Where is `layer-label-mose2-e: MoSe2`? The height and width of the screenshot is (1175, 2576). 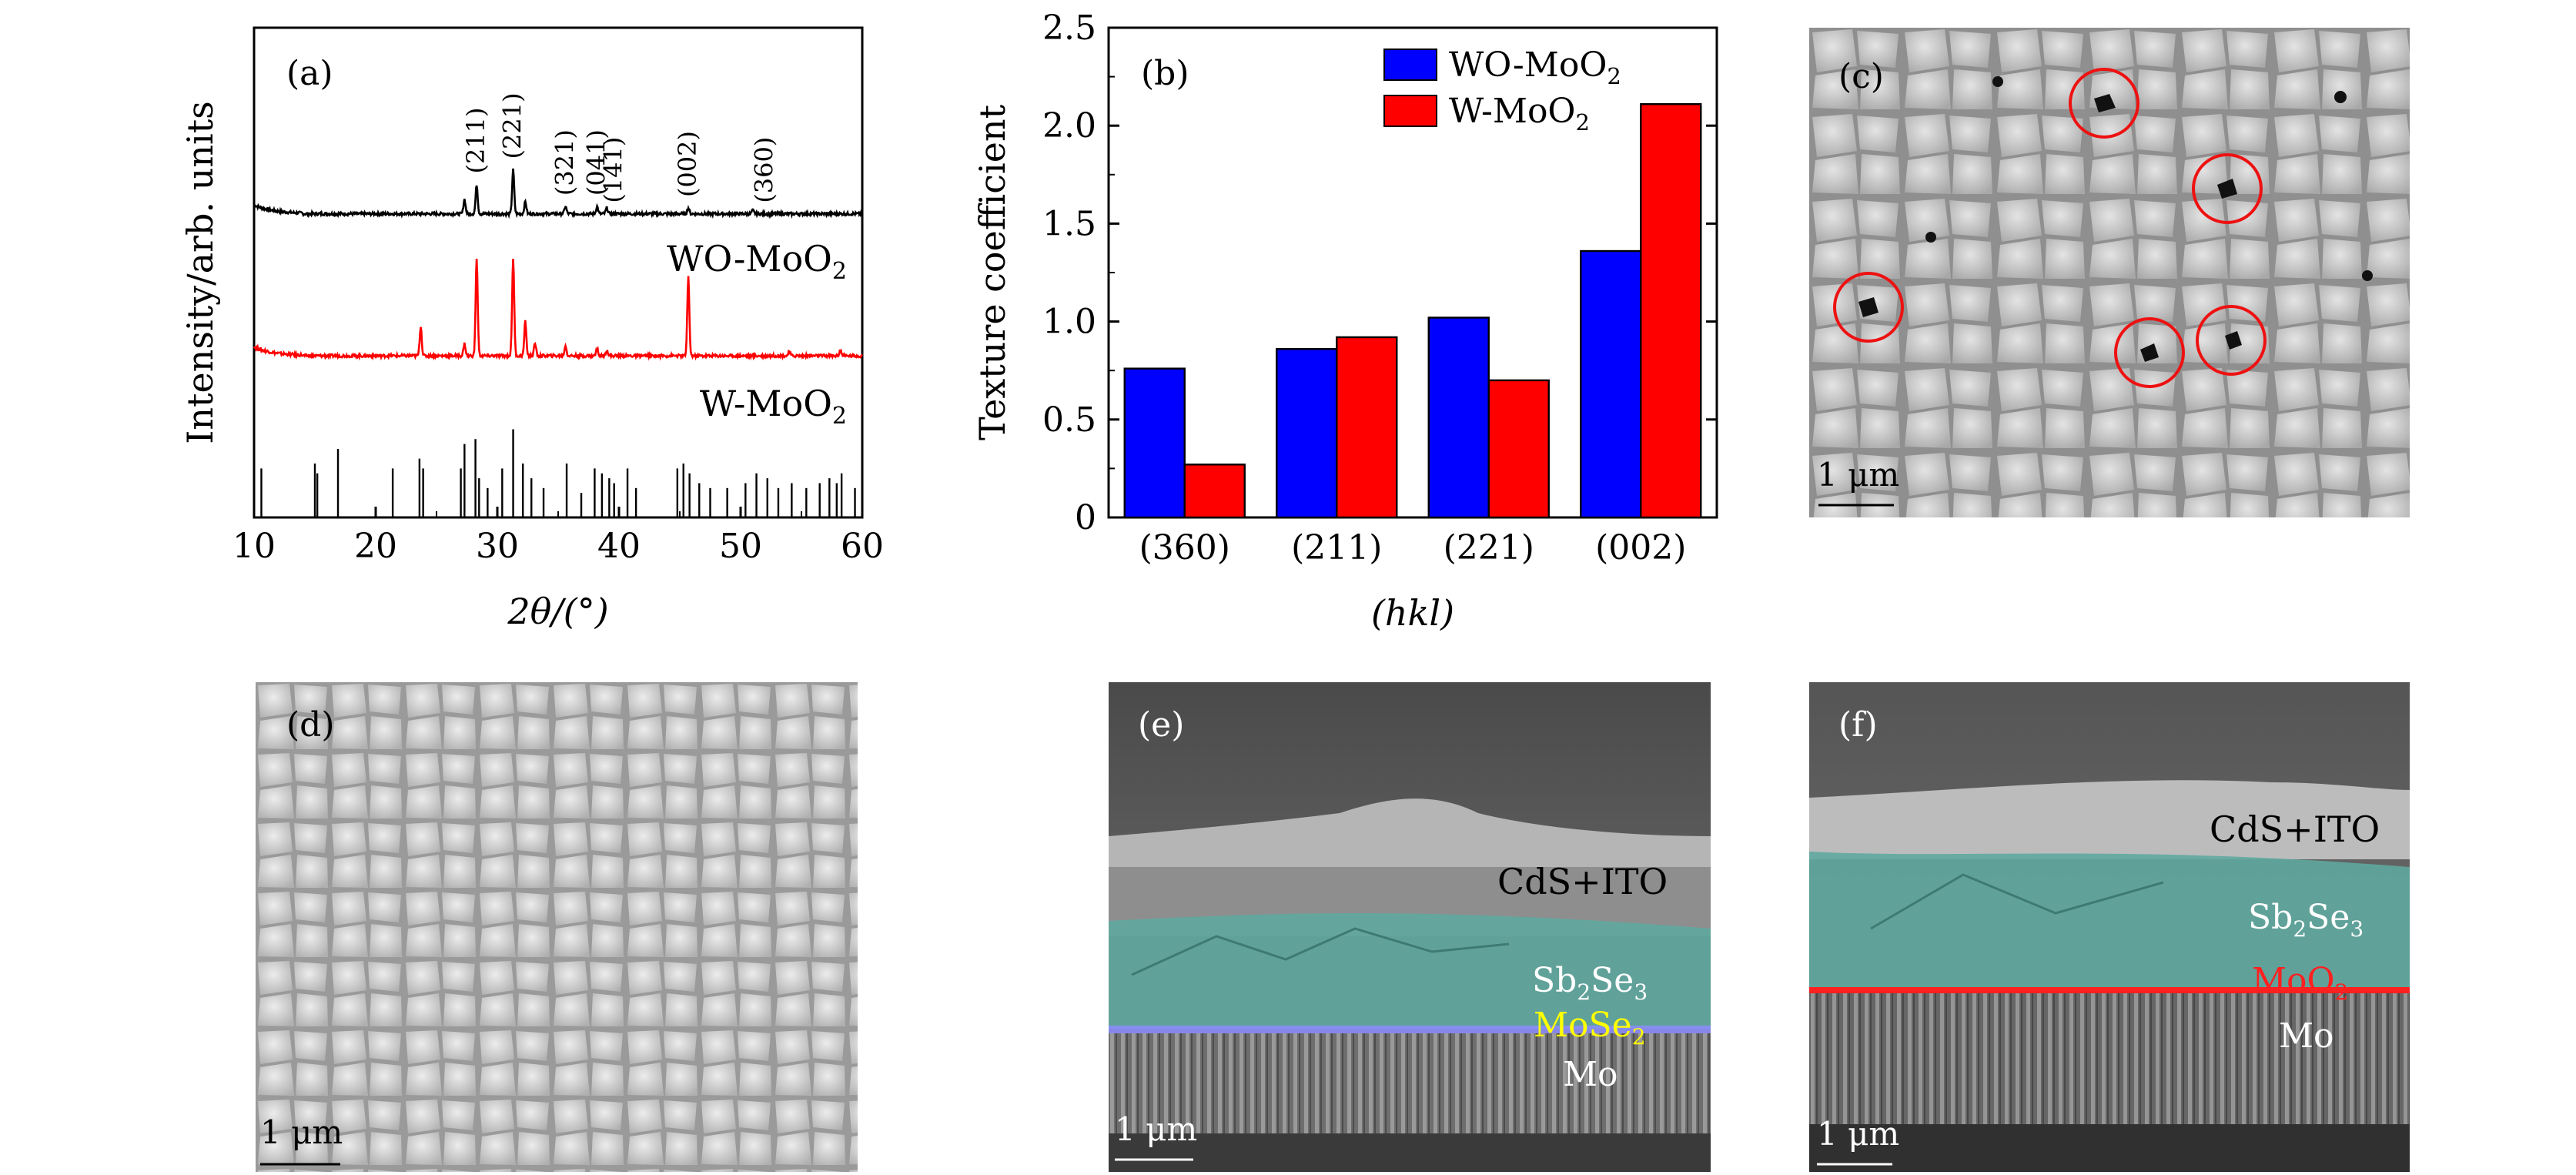 layer-label-mose2-e: MoSe2 is located at coordinates (1590, 1027).